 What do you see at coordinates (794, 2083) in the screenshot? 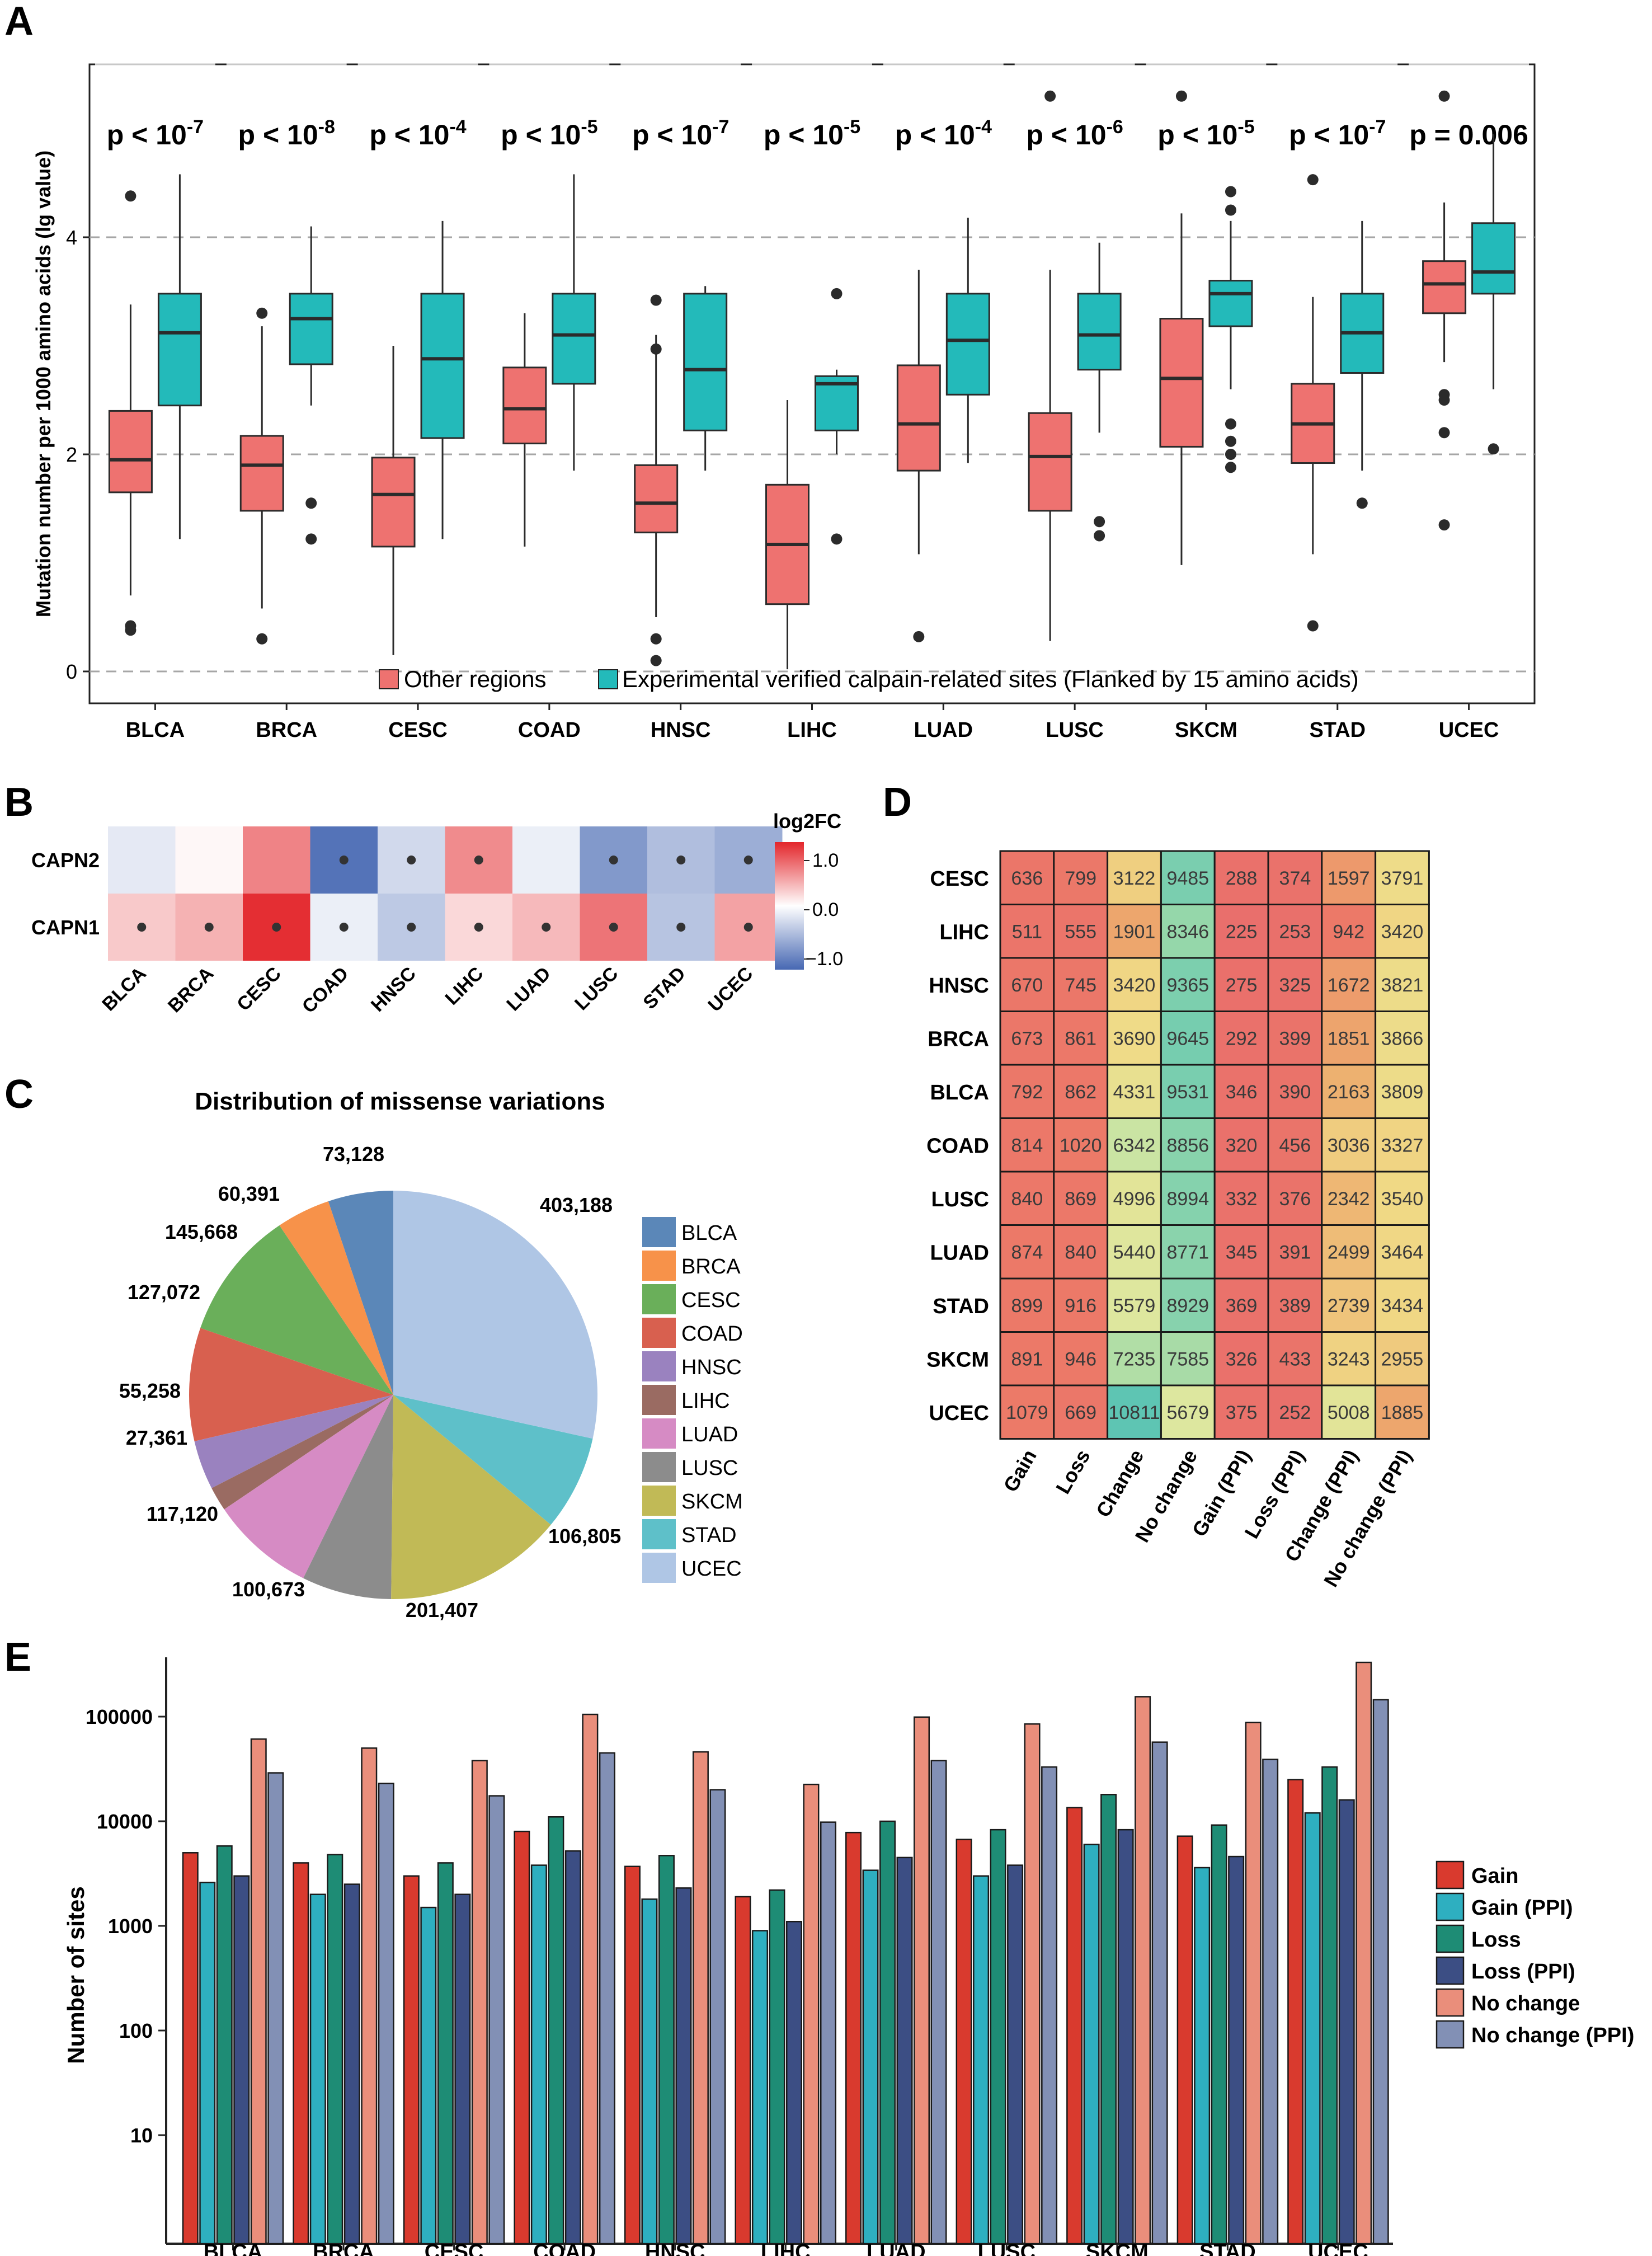
I see `bar-lihc-loss-ppi-` at bounding box center [794, 2083].